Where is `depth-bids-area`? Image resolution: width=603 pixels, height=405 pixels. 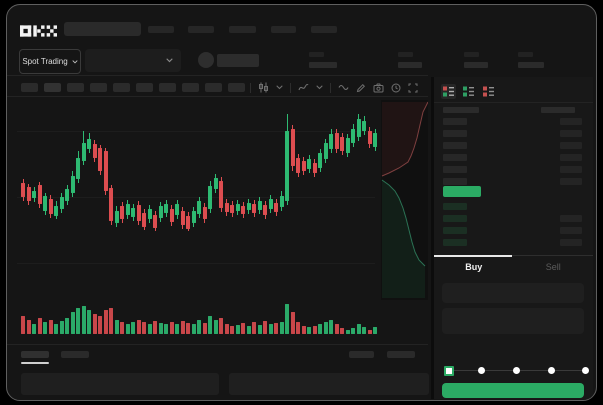
depth-bids-area is located at coordinates (403, 239).